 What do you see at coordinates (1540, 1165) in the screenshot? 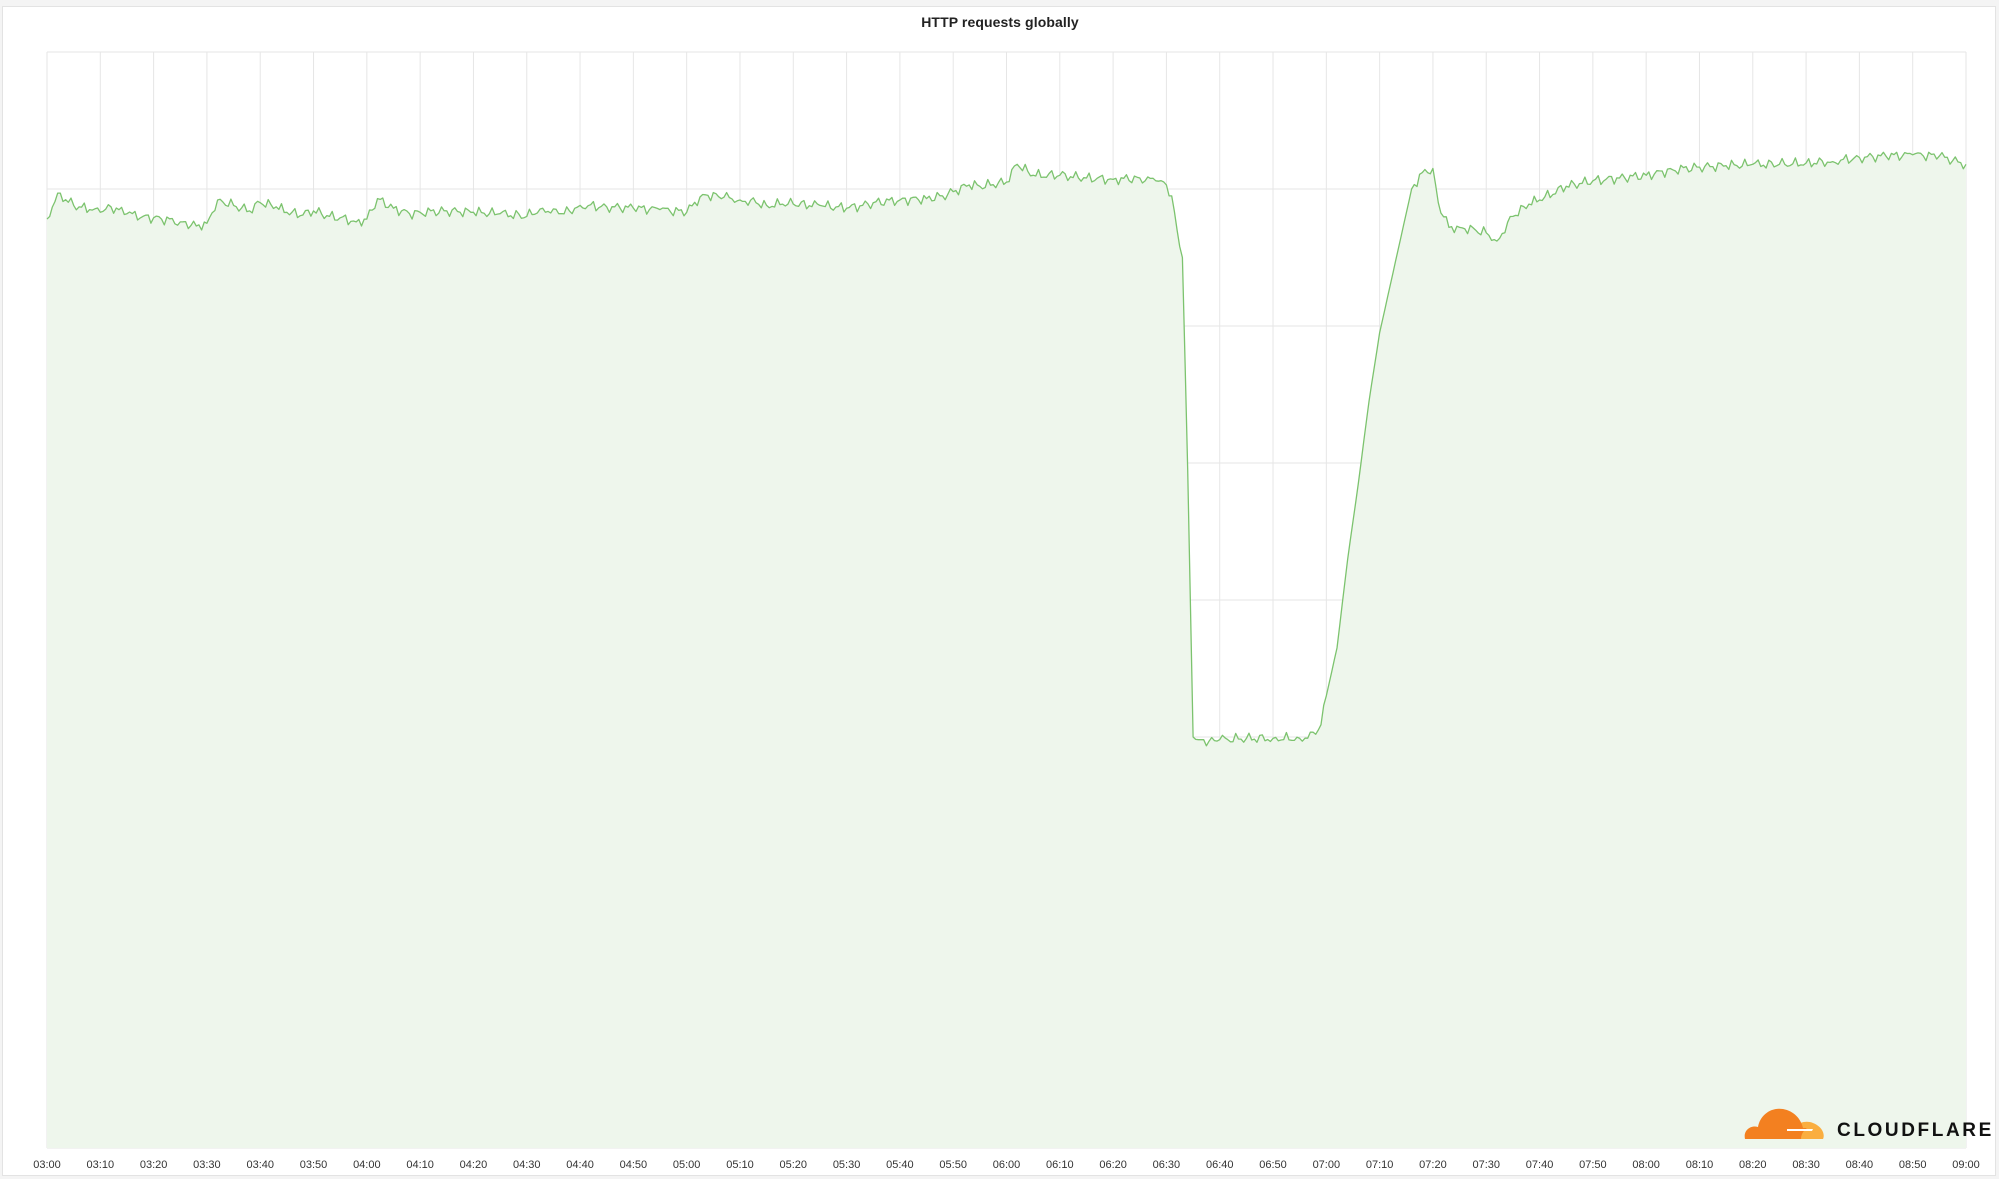
I see `x-tick-label: 07:40` at bounding box center [1540, 1165].